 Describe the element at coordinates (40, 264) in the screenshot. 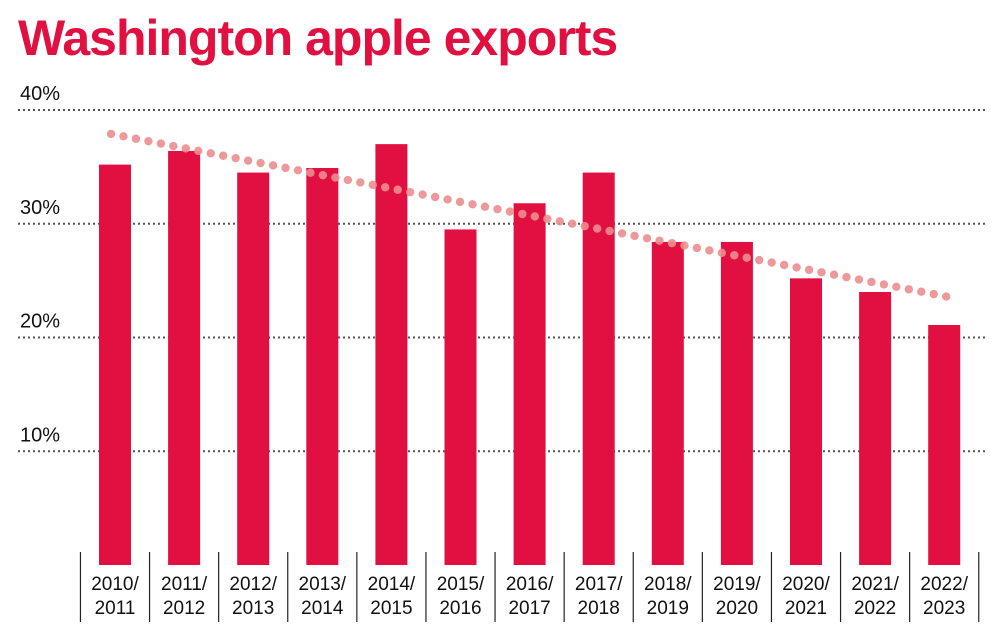

I see `y-axis-labels: 10% 20% 30% 40%` at that location.